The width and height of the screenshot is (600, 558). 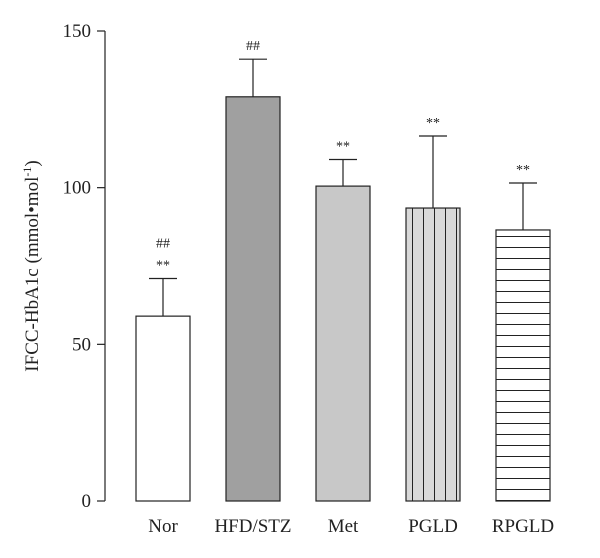 I want to click on bar-pgld, so click(x=433, y=354).